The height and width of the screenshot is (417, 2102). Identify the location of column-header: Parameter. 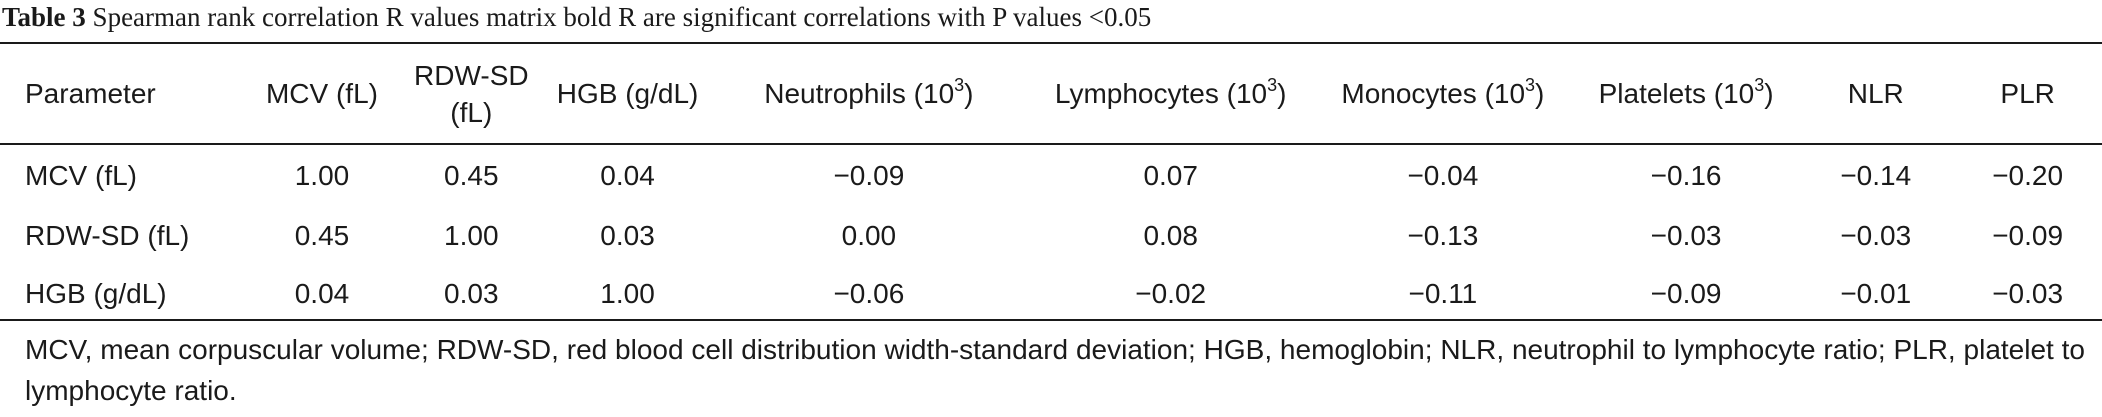
(90, 93).